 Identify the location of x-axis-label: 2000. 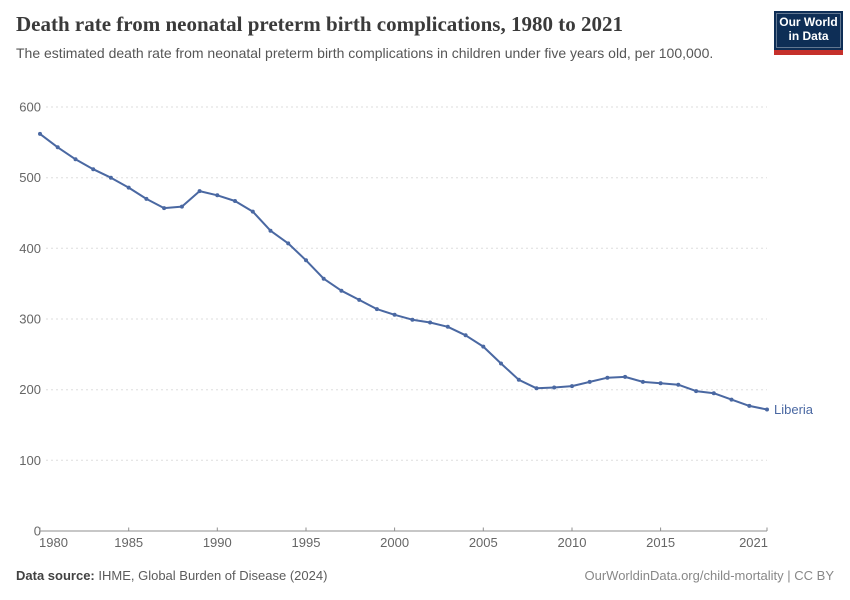
(394, 542).